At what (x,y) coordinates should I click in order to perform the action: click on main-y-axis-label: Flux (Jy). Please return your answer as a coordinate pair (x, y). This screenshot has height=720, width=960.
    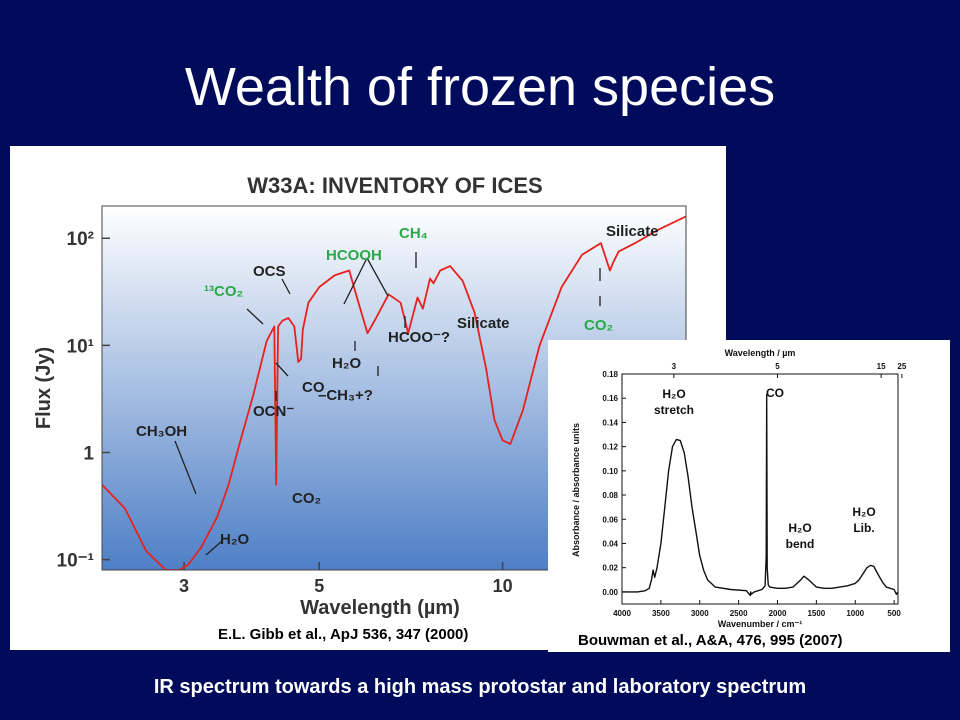
    Looking at the image, I should click on (44, 388).